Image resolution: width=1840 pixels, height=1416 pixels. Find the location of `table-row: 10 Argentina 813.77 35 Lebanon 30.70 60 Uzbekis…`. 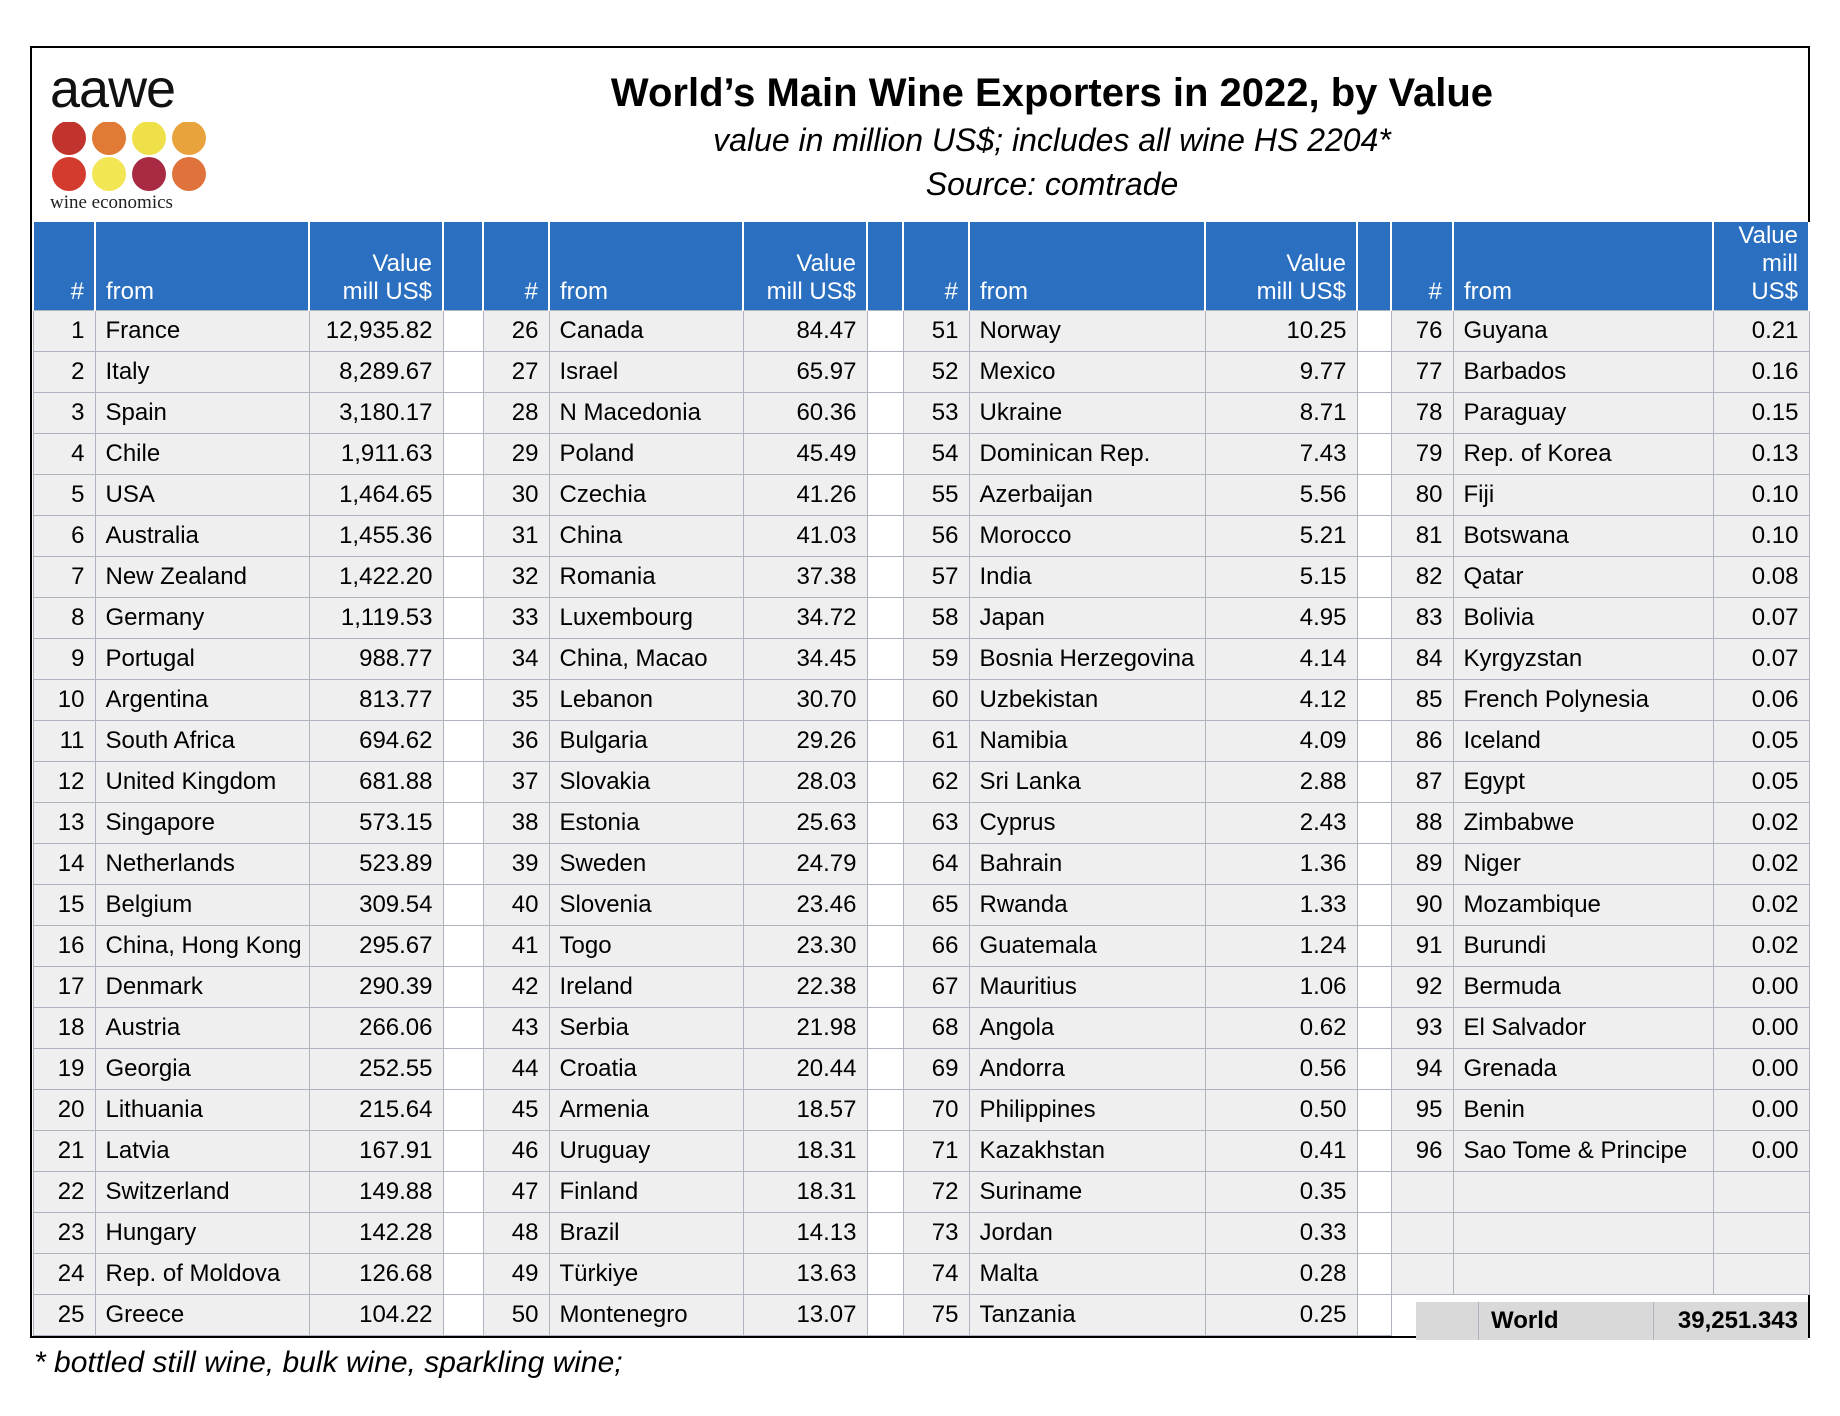

table-row: 10 Argentina 813.77 35 Lebanon 30.70 60 Uzbekis… is located at coordinates (921, 700).